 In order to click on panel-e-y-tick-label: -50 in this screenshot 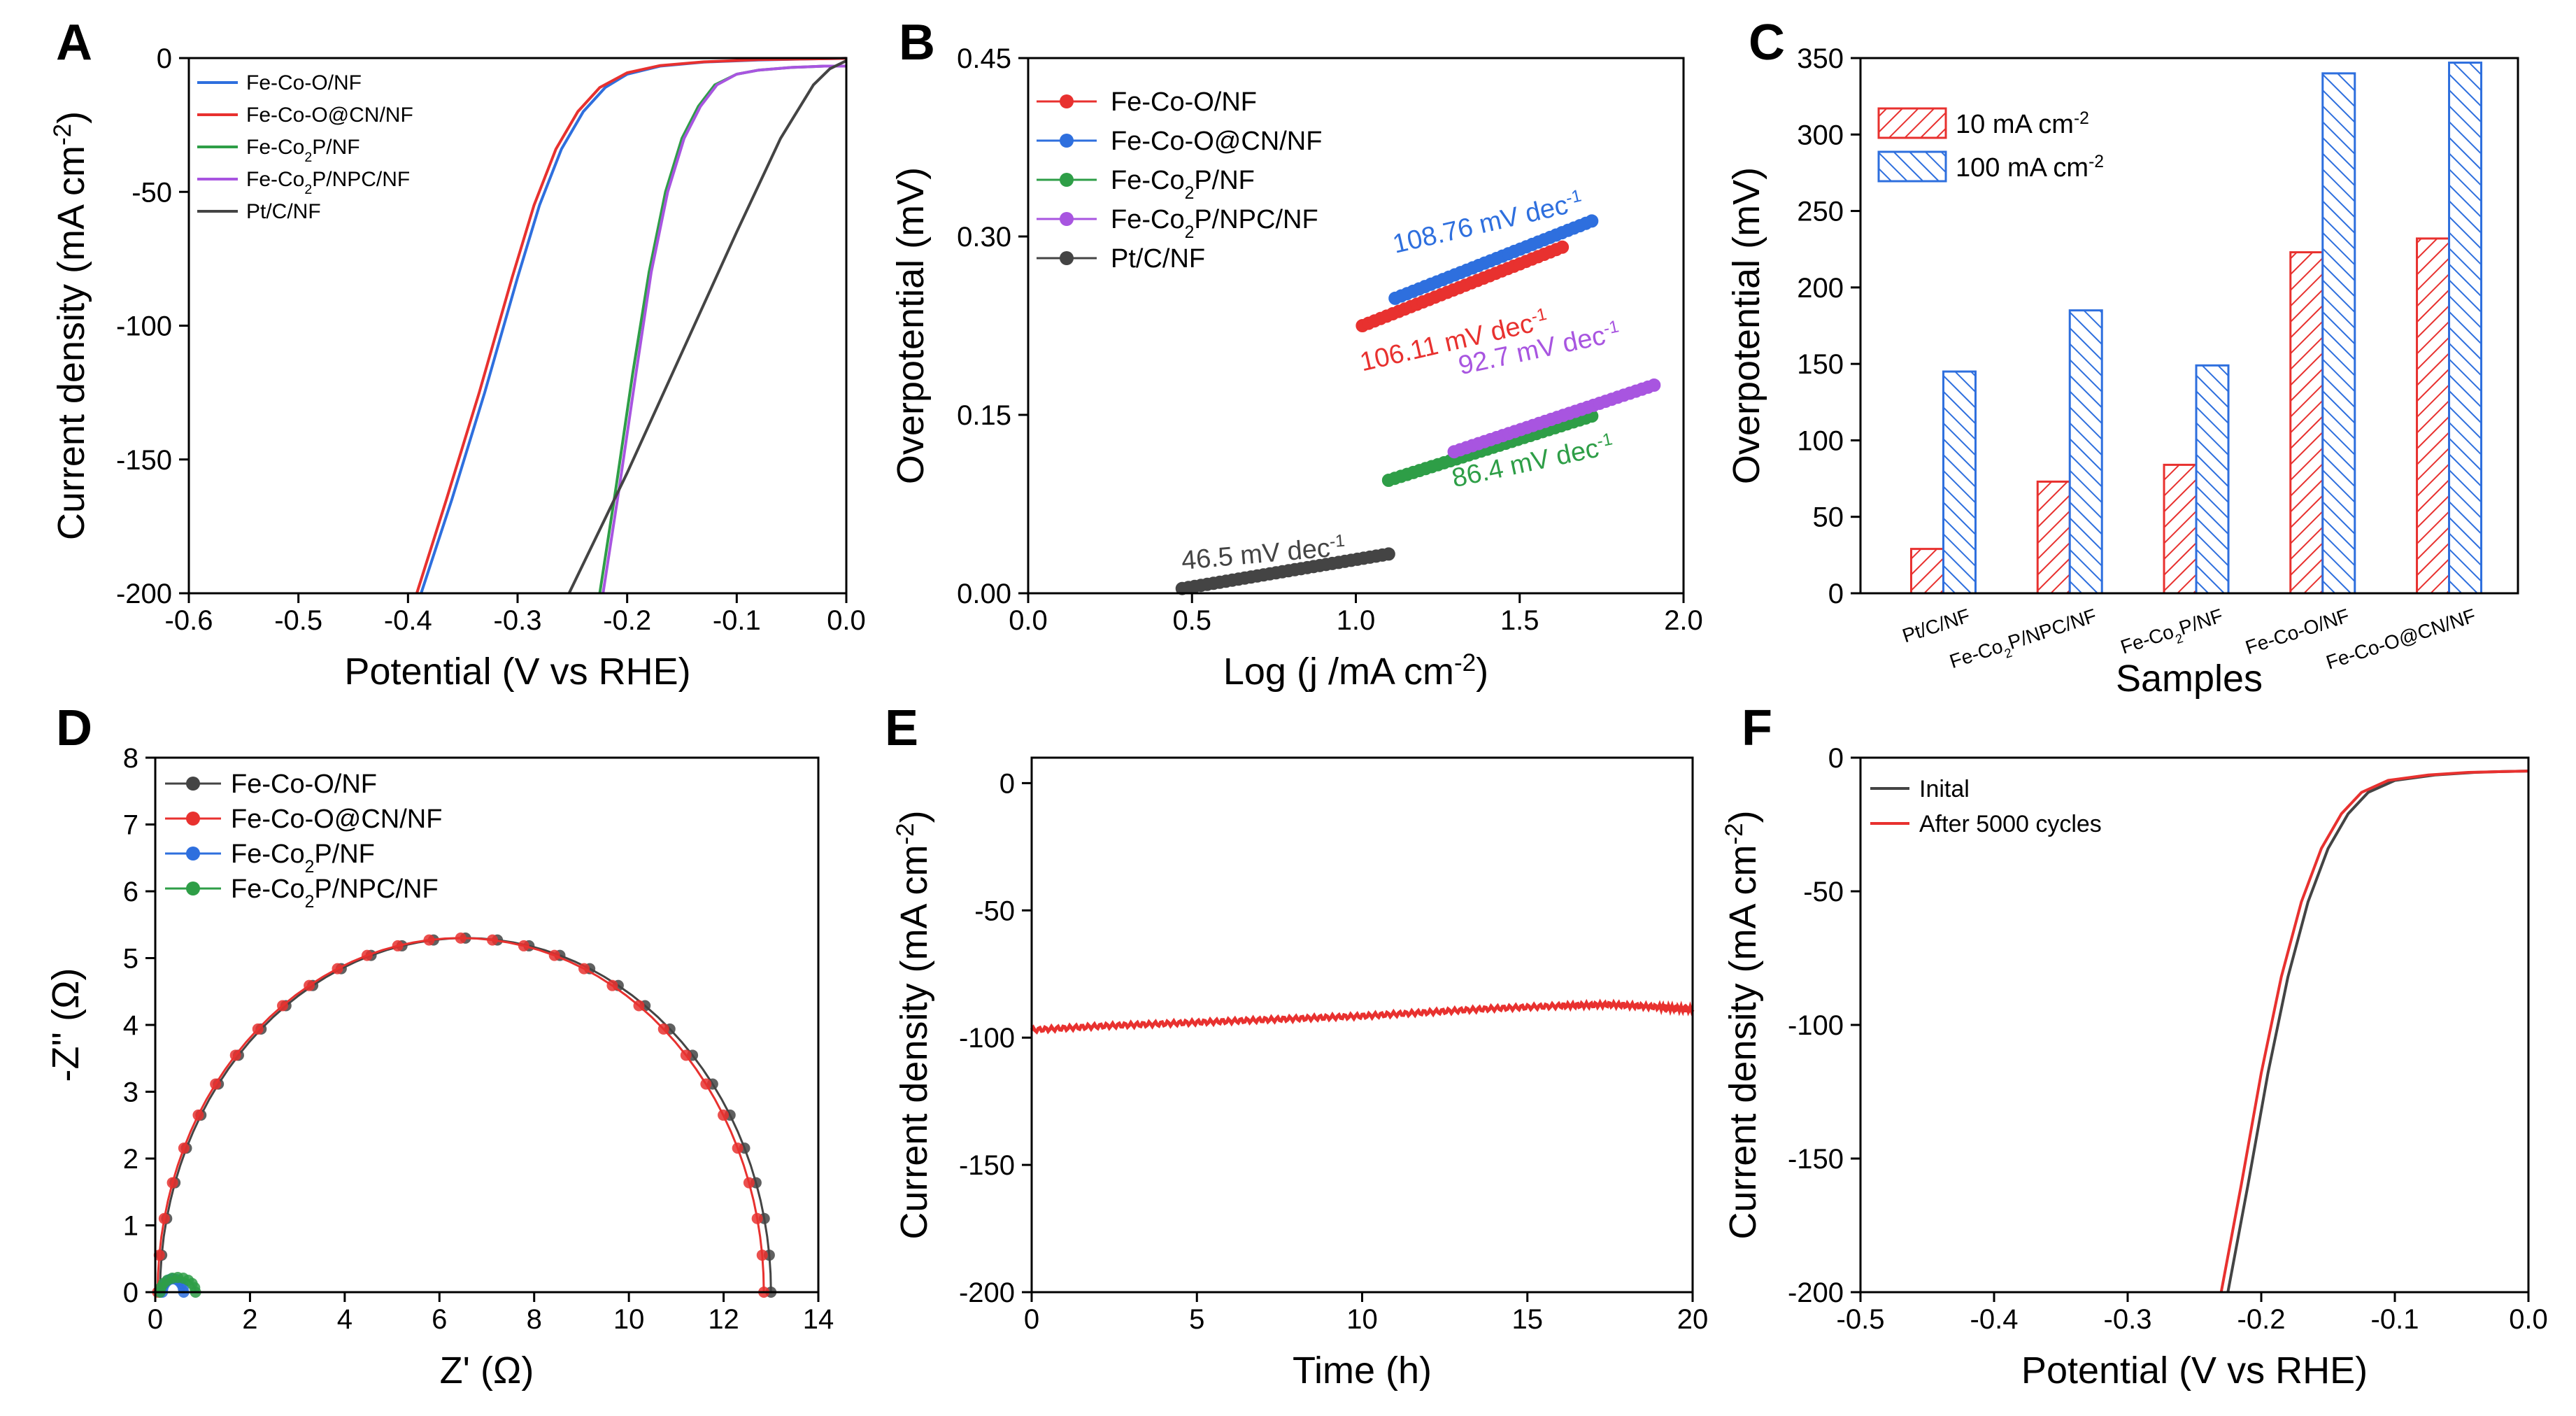, I will do `click(994, 910)`.